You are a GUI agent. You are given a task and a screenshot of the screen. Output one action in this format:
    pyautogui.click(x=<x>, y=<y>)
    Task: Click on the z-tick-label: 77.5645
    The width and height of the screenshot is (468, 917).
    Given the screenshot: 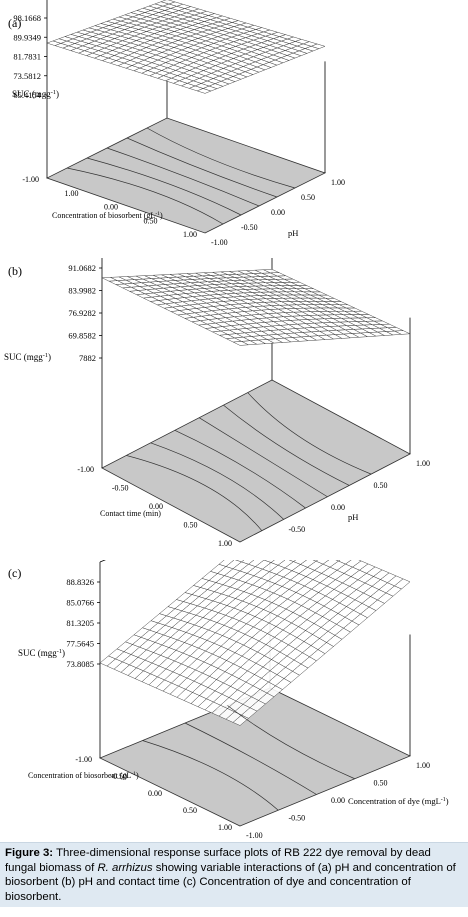 What is the action you would take?
    pyautogui.click(x=80, y=644)
    